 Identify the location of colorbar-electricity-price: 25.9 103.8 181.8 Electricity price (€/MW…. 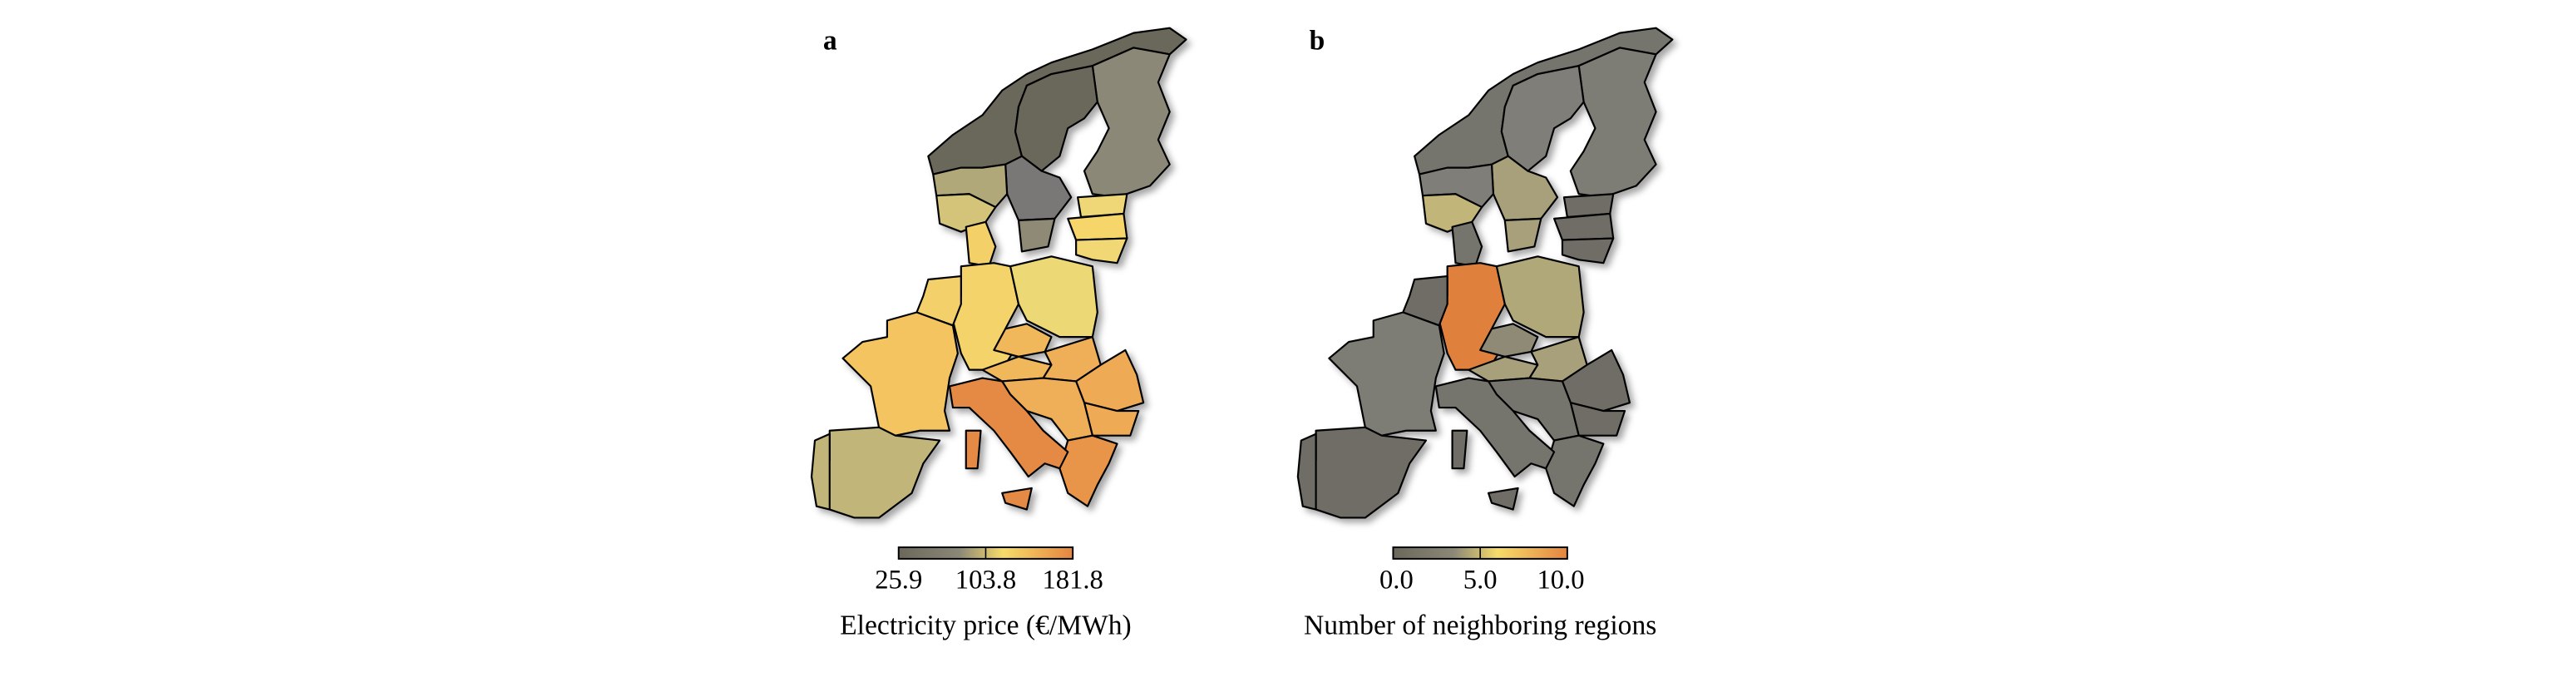
(986, 593).